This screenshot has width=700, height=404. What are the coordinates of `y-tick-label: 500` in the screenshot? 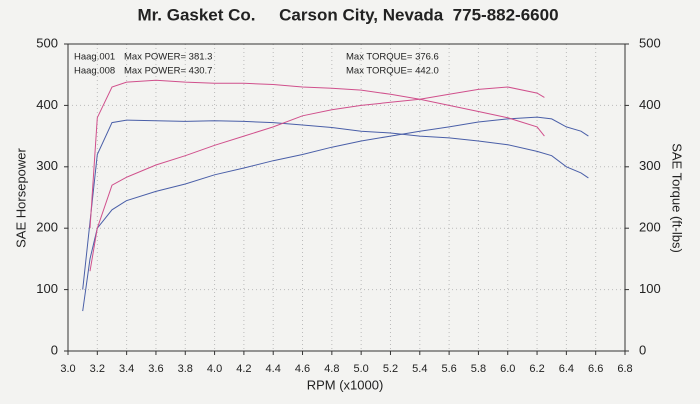 It's located at (47, 42).